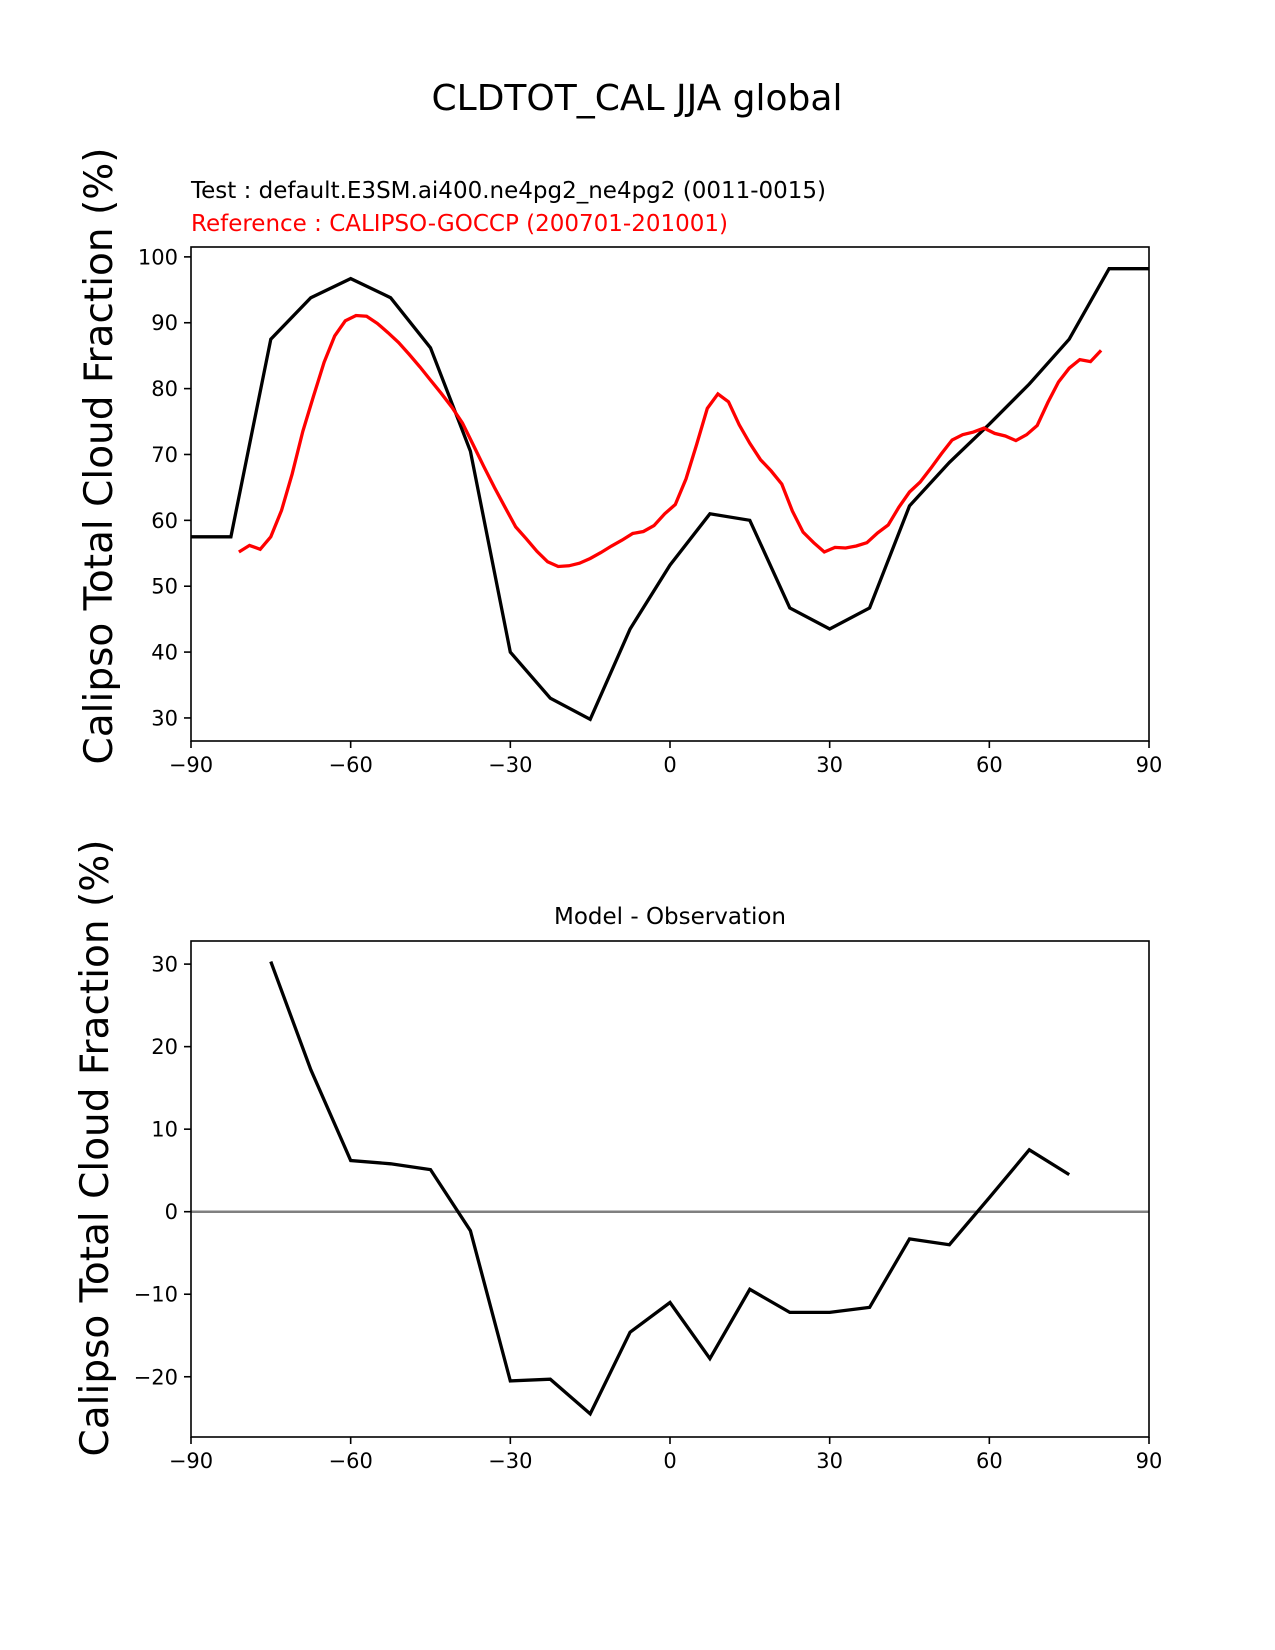  I want to click on top-y-tick-label: 70, so click(164, 455).